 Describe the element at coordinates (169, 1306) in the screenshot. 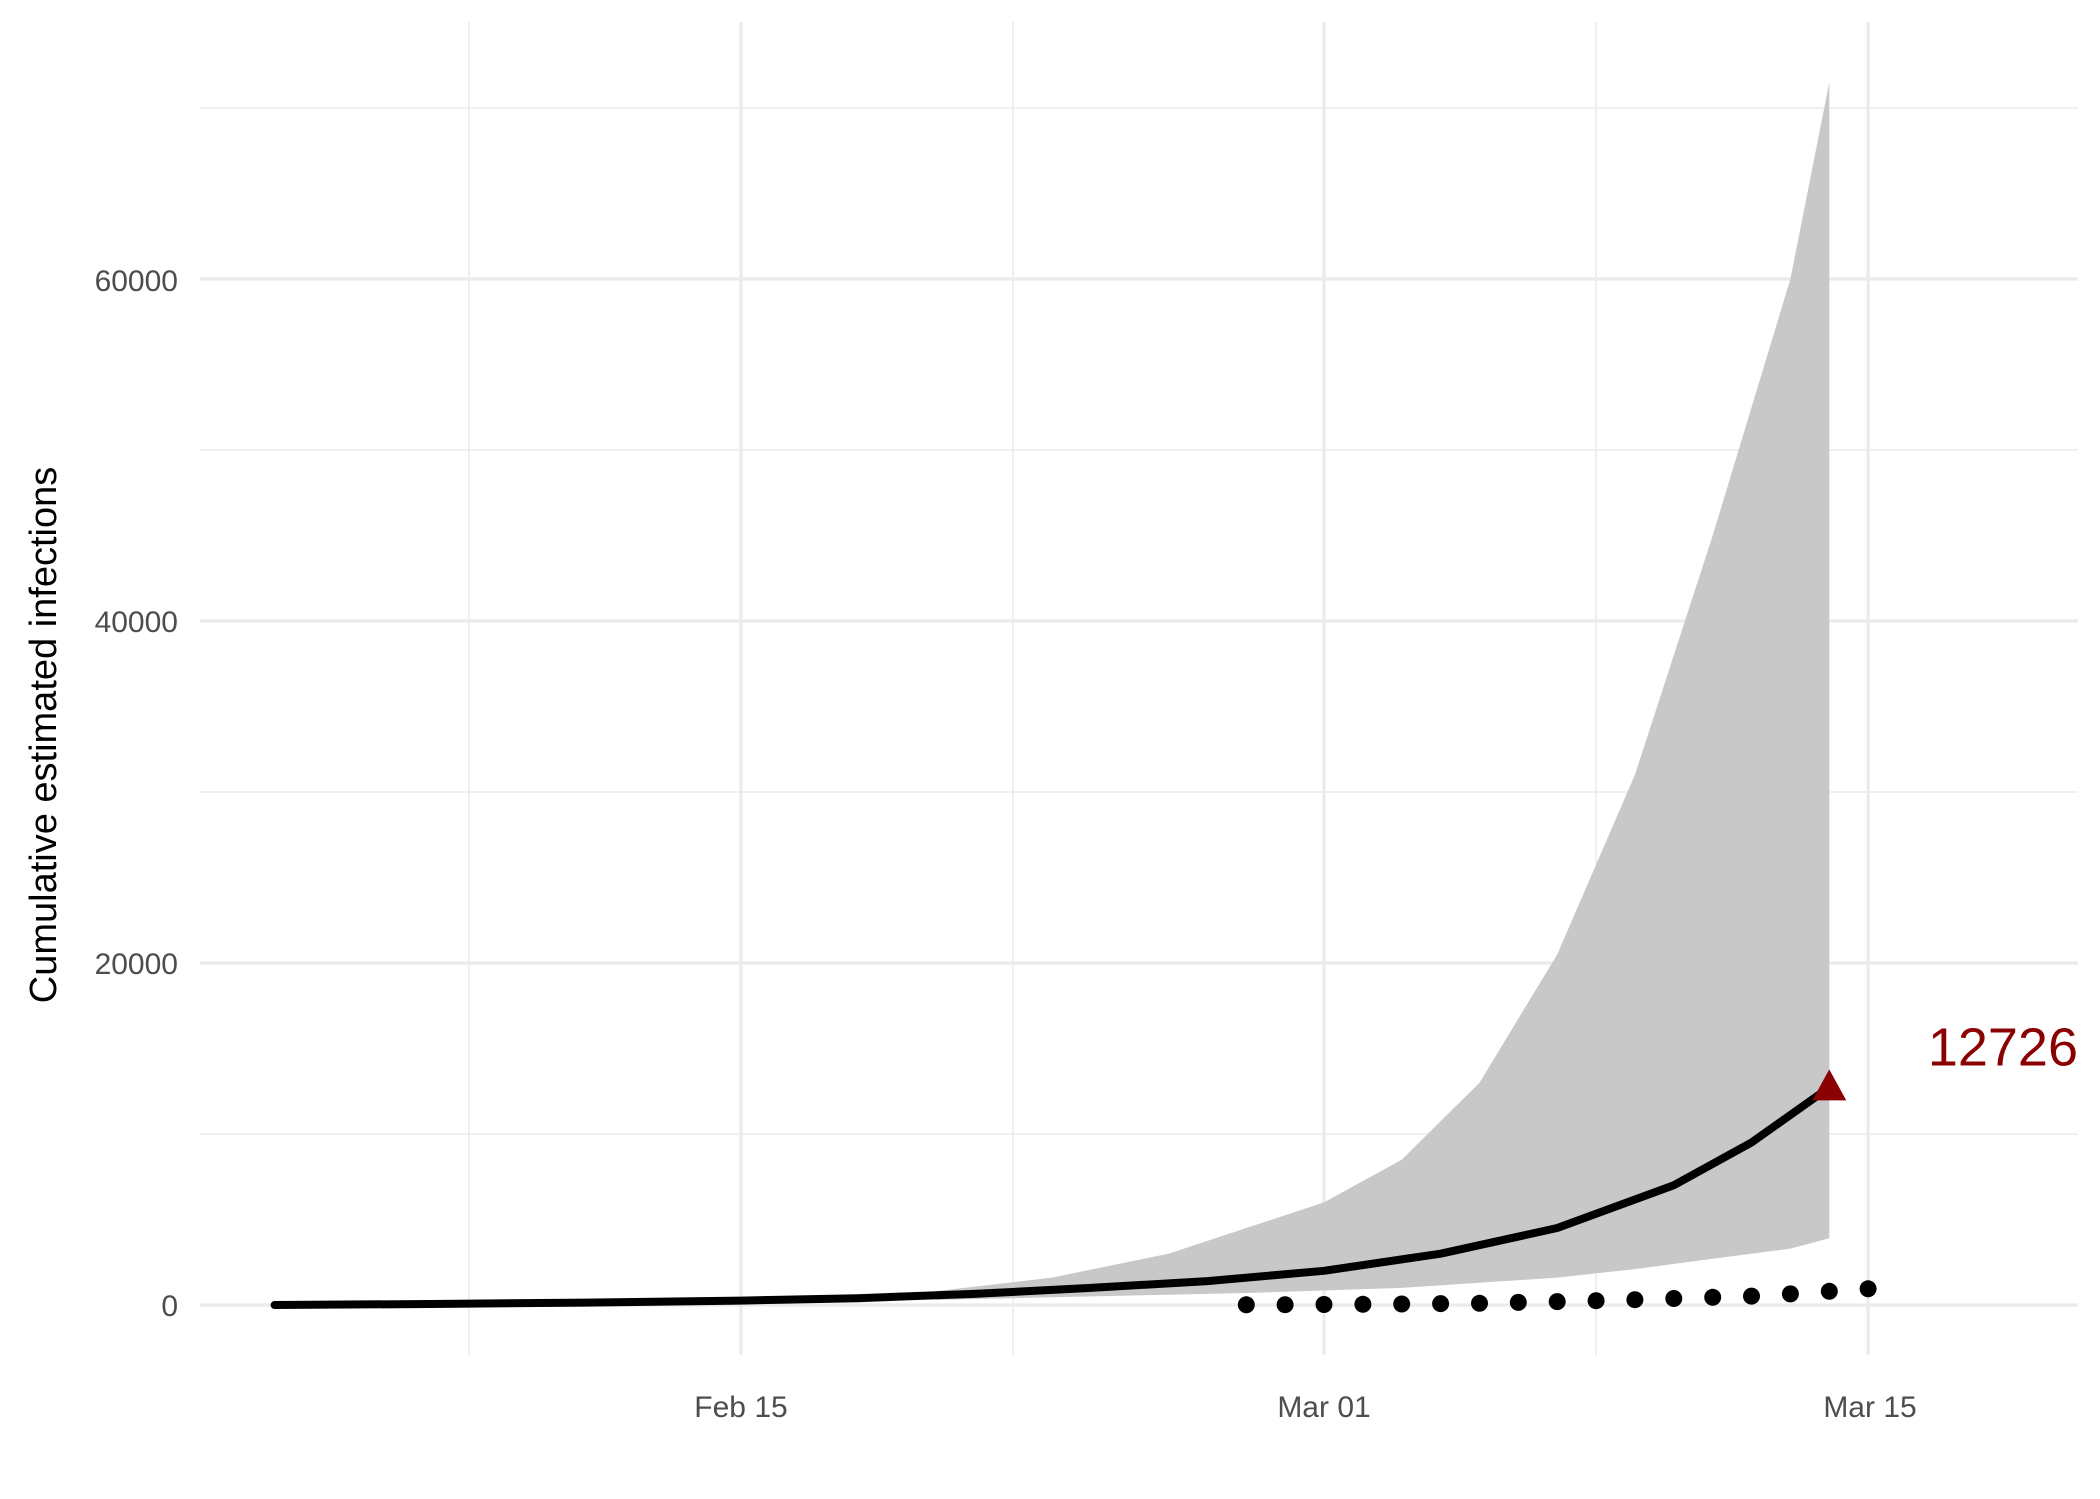

I see `y-tick-label: 0` at that location.